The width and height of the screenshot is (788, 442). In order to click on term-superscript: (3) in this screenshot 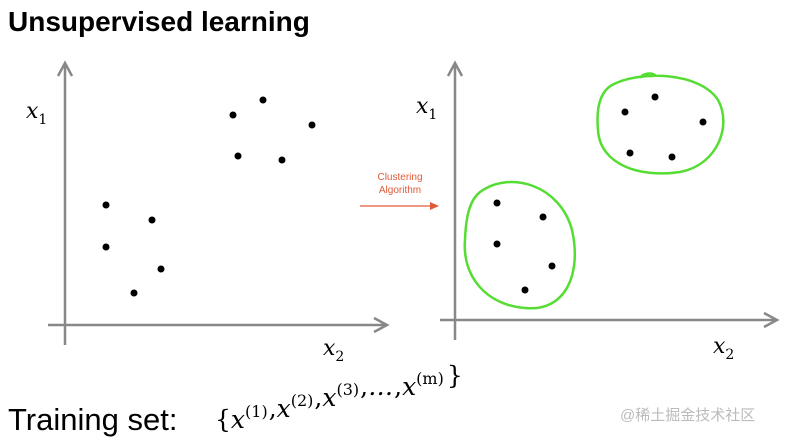, I will do `click(347, 389)`.